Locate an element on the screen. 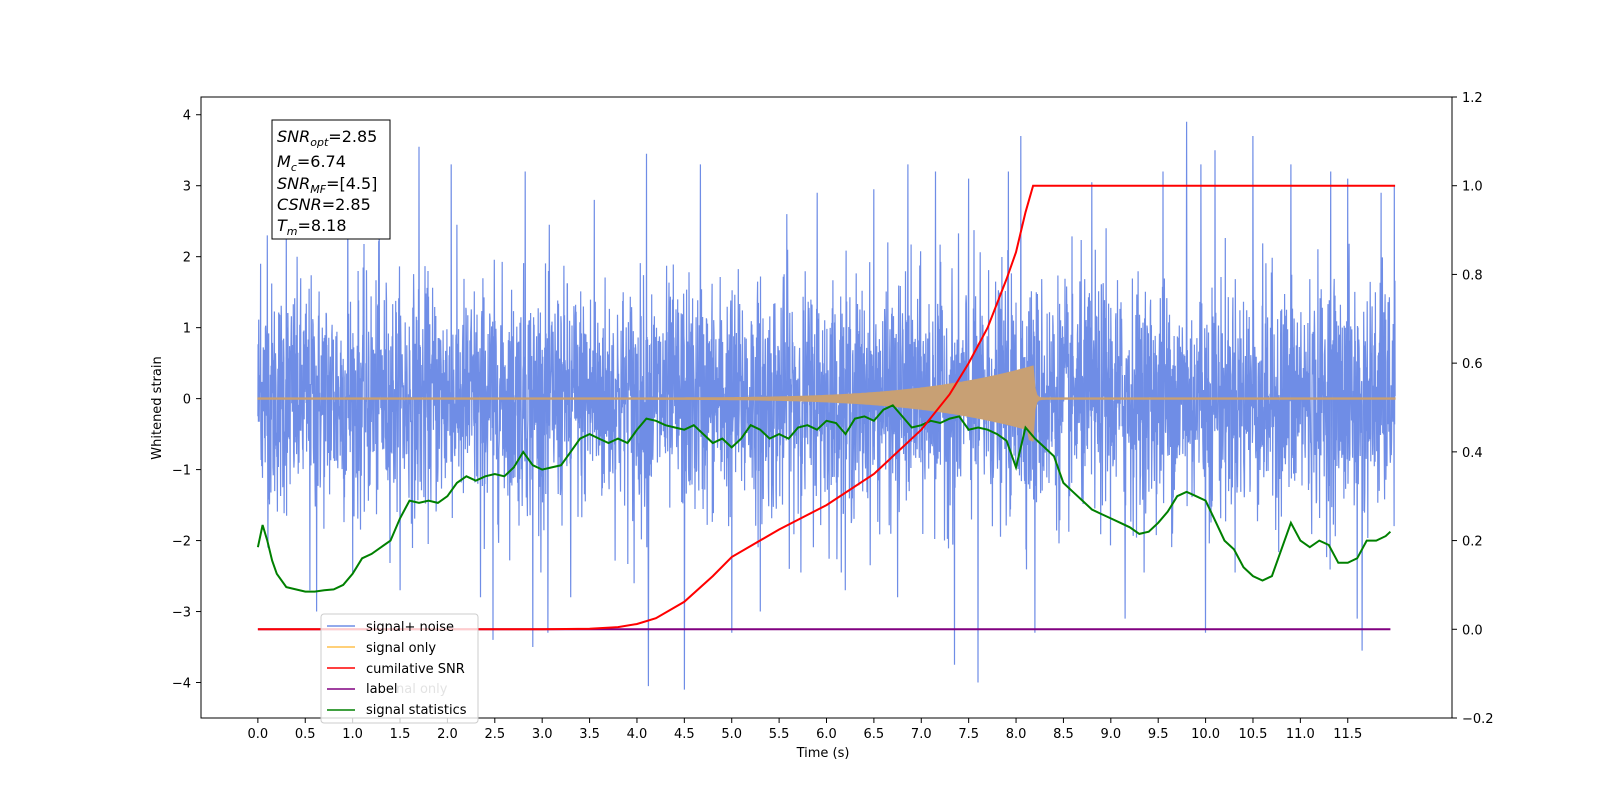 The height and width of the screenshot is (800, 1600). legend-entry-cumulative-snr: cumilative SNR is located at coordinates (396, 669).